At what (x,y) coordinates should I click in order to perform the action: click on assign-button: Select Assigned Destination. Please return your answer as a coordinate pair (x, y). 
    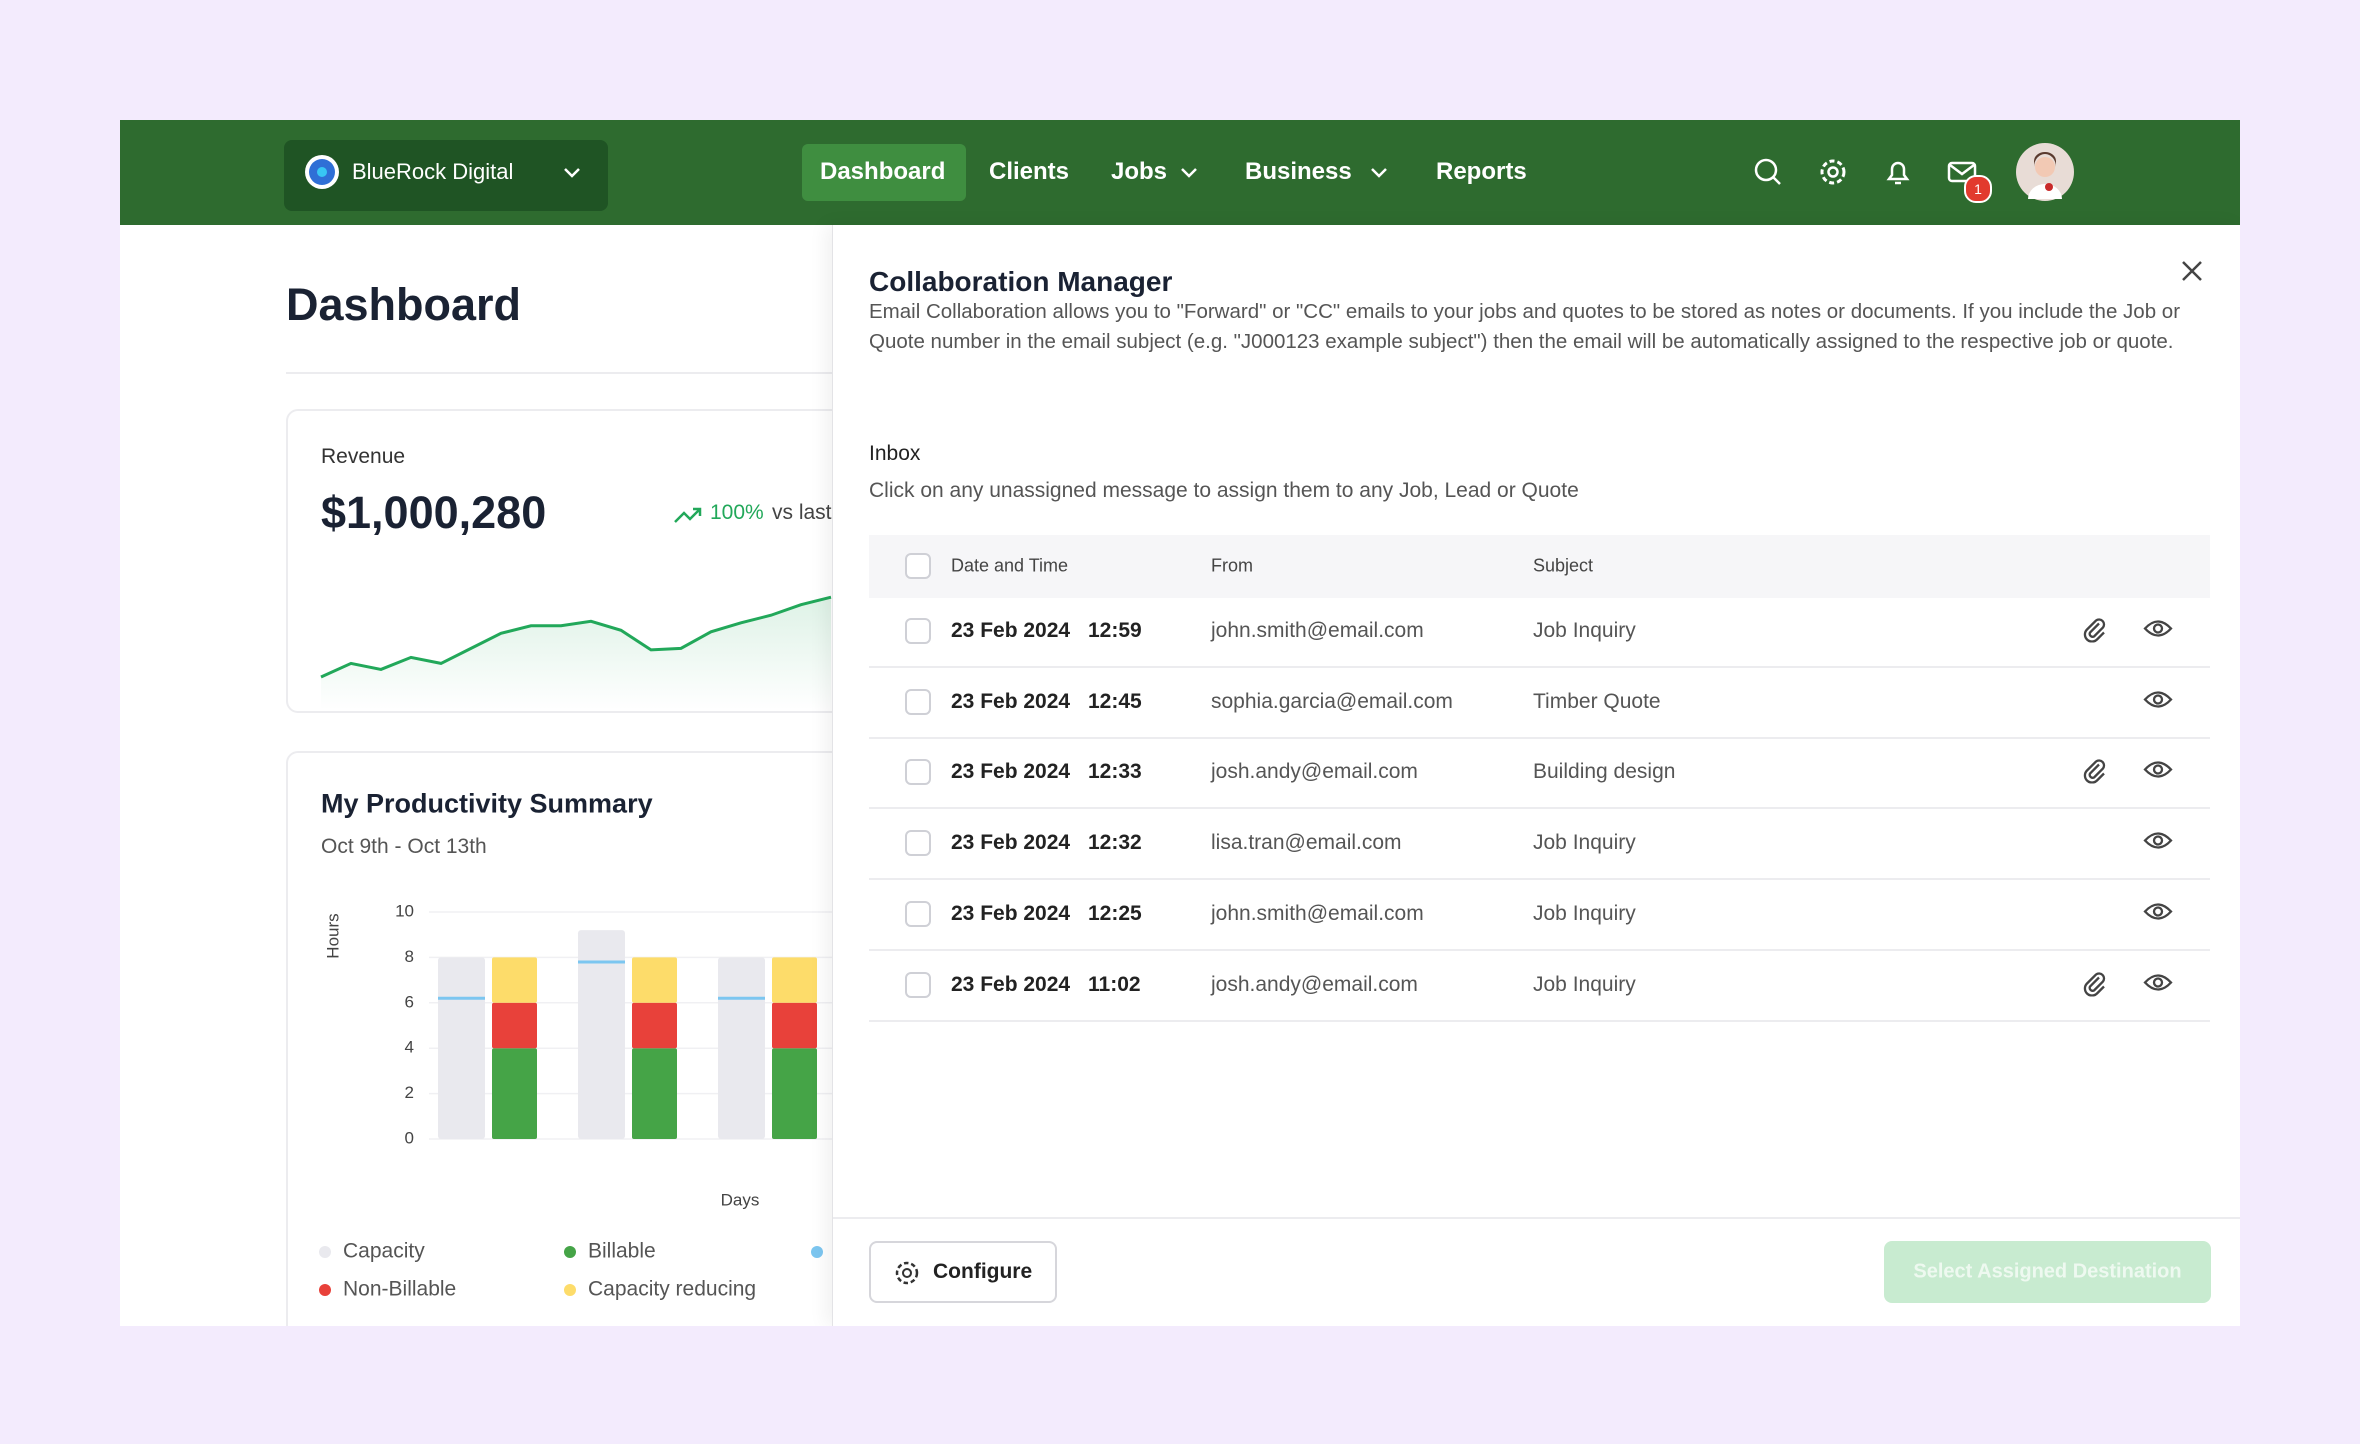
    Looking at the image, I should click on (2047, 1272).